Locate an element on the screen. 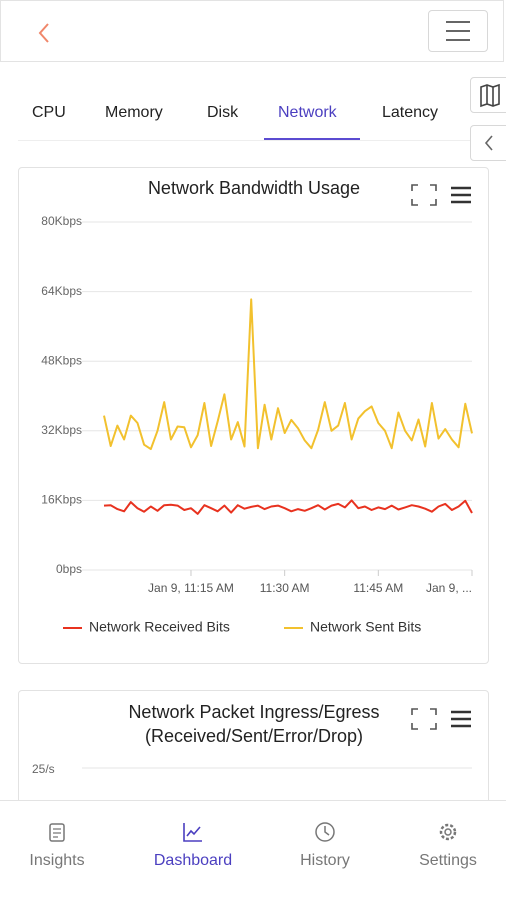 This screenshot has width=506, height=901. y-tick-label: 25/s is located at coordinates (43, 769).